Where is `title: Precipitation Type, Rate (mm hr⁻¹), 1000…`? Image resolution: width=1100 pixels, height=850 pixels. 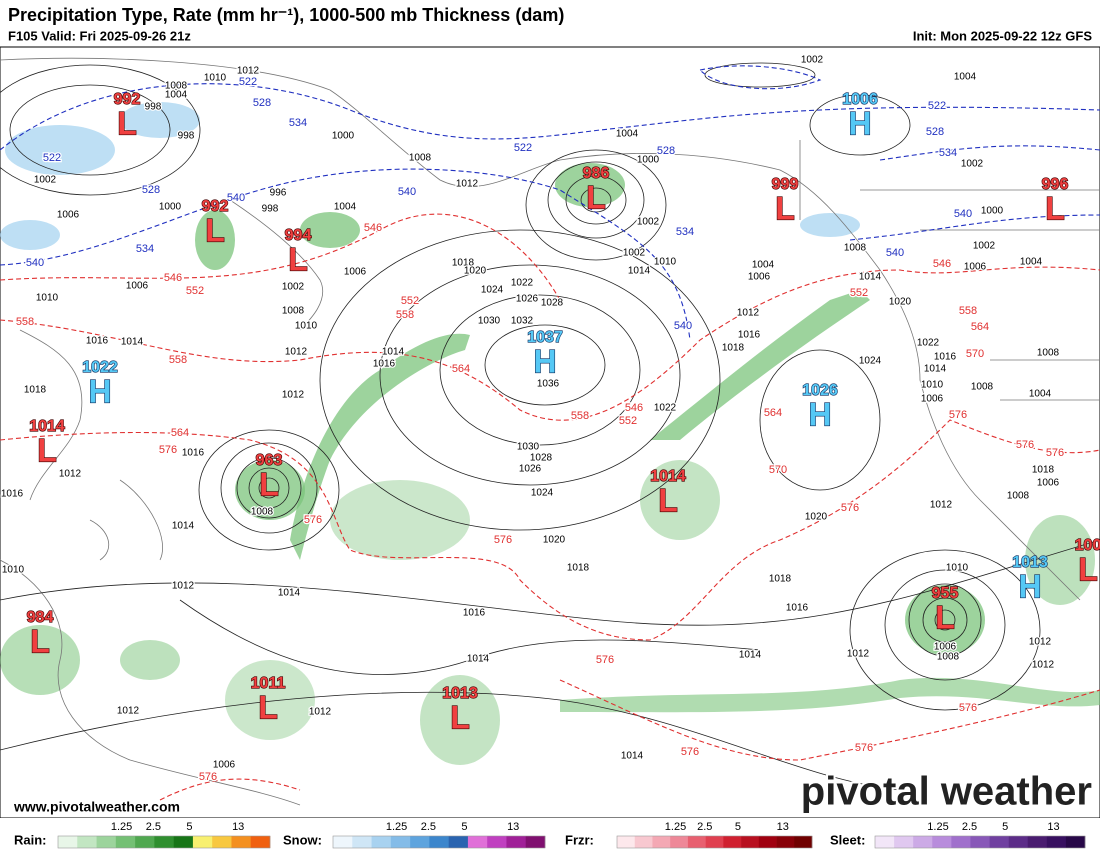 title: Precipitation Type, Rate (mm hr⁻¹), 1000… is located at coordinates (286, 15).